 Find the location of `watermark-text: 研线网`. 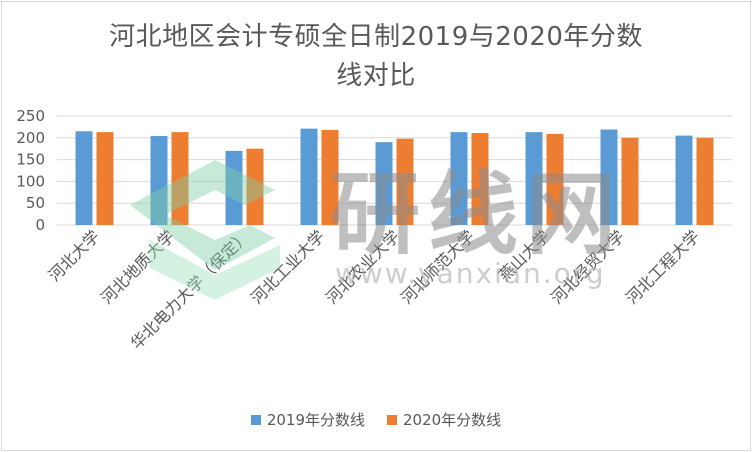

watermark-text: 研线网 is located at coordinates (477, 214).